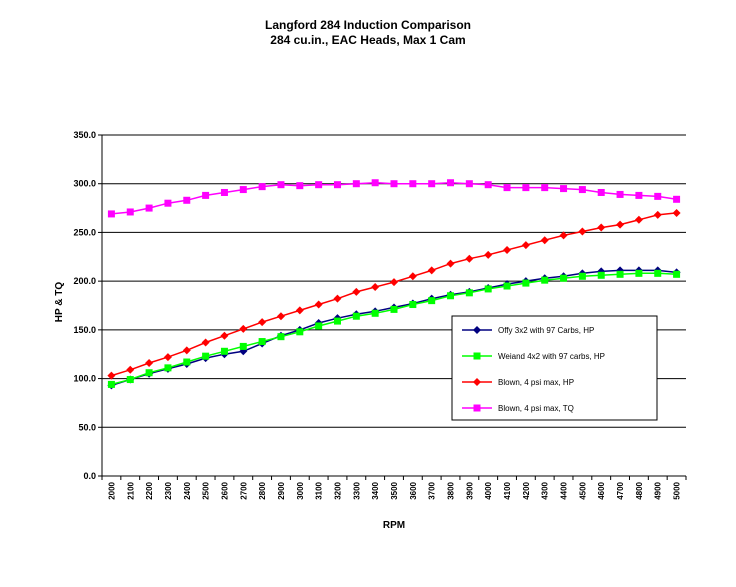 The height and width of the screenshot is (587, 736). What do you see at coordinates (84, 184) in the screenshot?
I see `y-tick-label: 300.0` at bounding box center [84, 184].